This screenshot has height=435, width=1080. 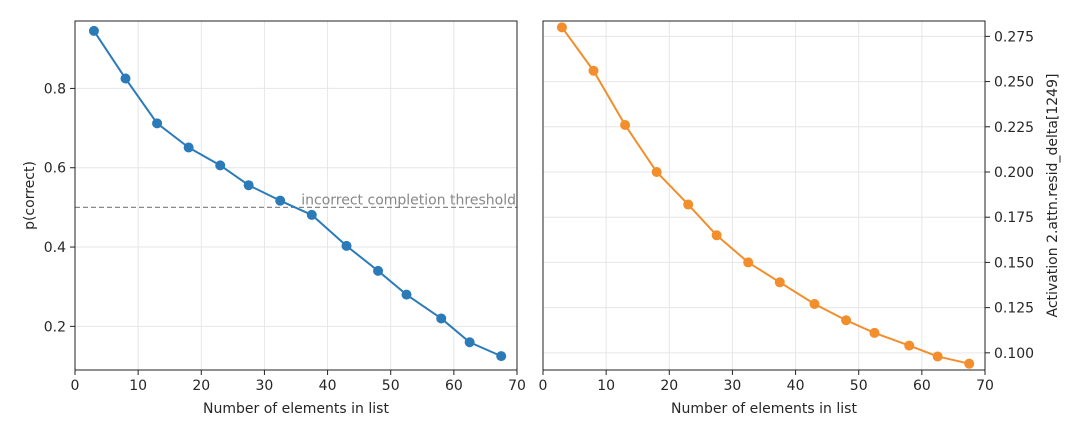 What do you see at coordinates (55, 327) in the screenshot?
I see `y-tick-label: 0.2` at bounding box center [55, 327].